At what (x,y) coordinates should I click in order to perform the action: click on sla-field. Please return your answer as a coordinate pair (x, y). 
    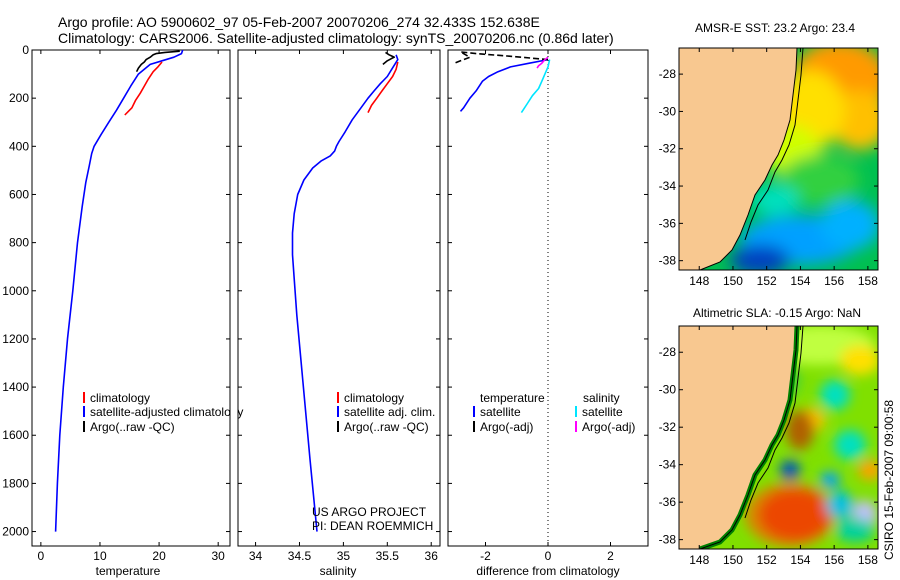
    Looking at the image, I should click on (778, 437).